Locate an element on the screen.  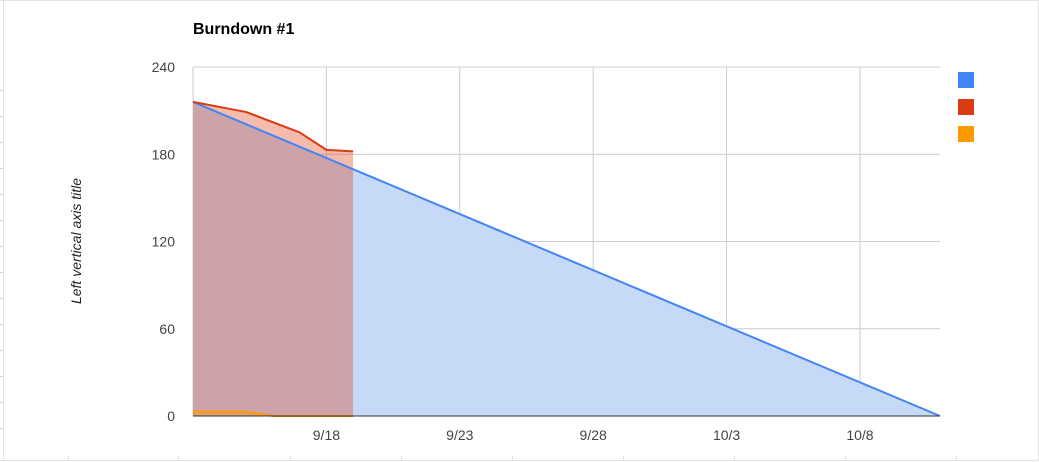
legend is located at coordinates (966, 106).